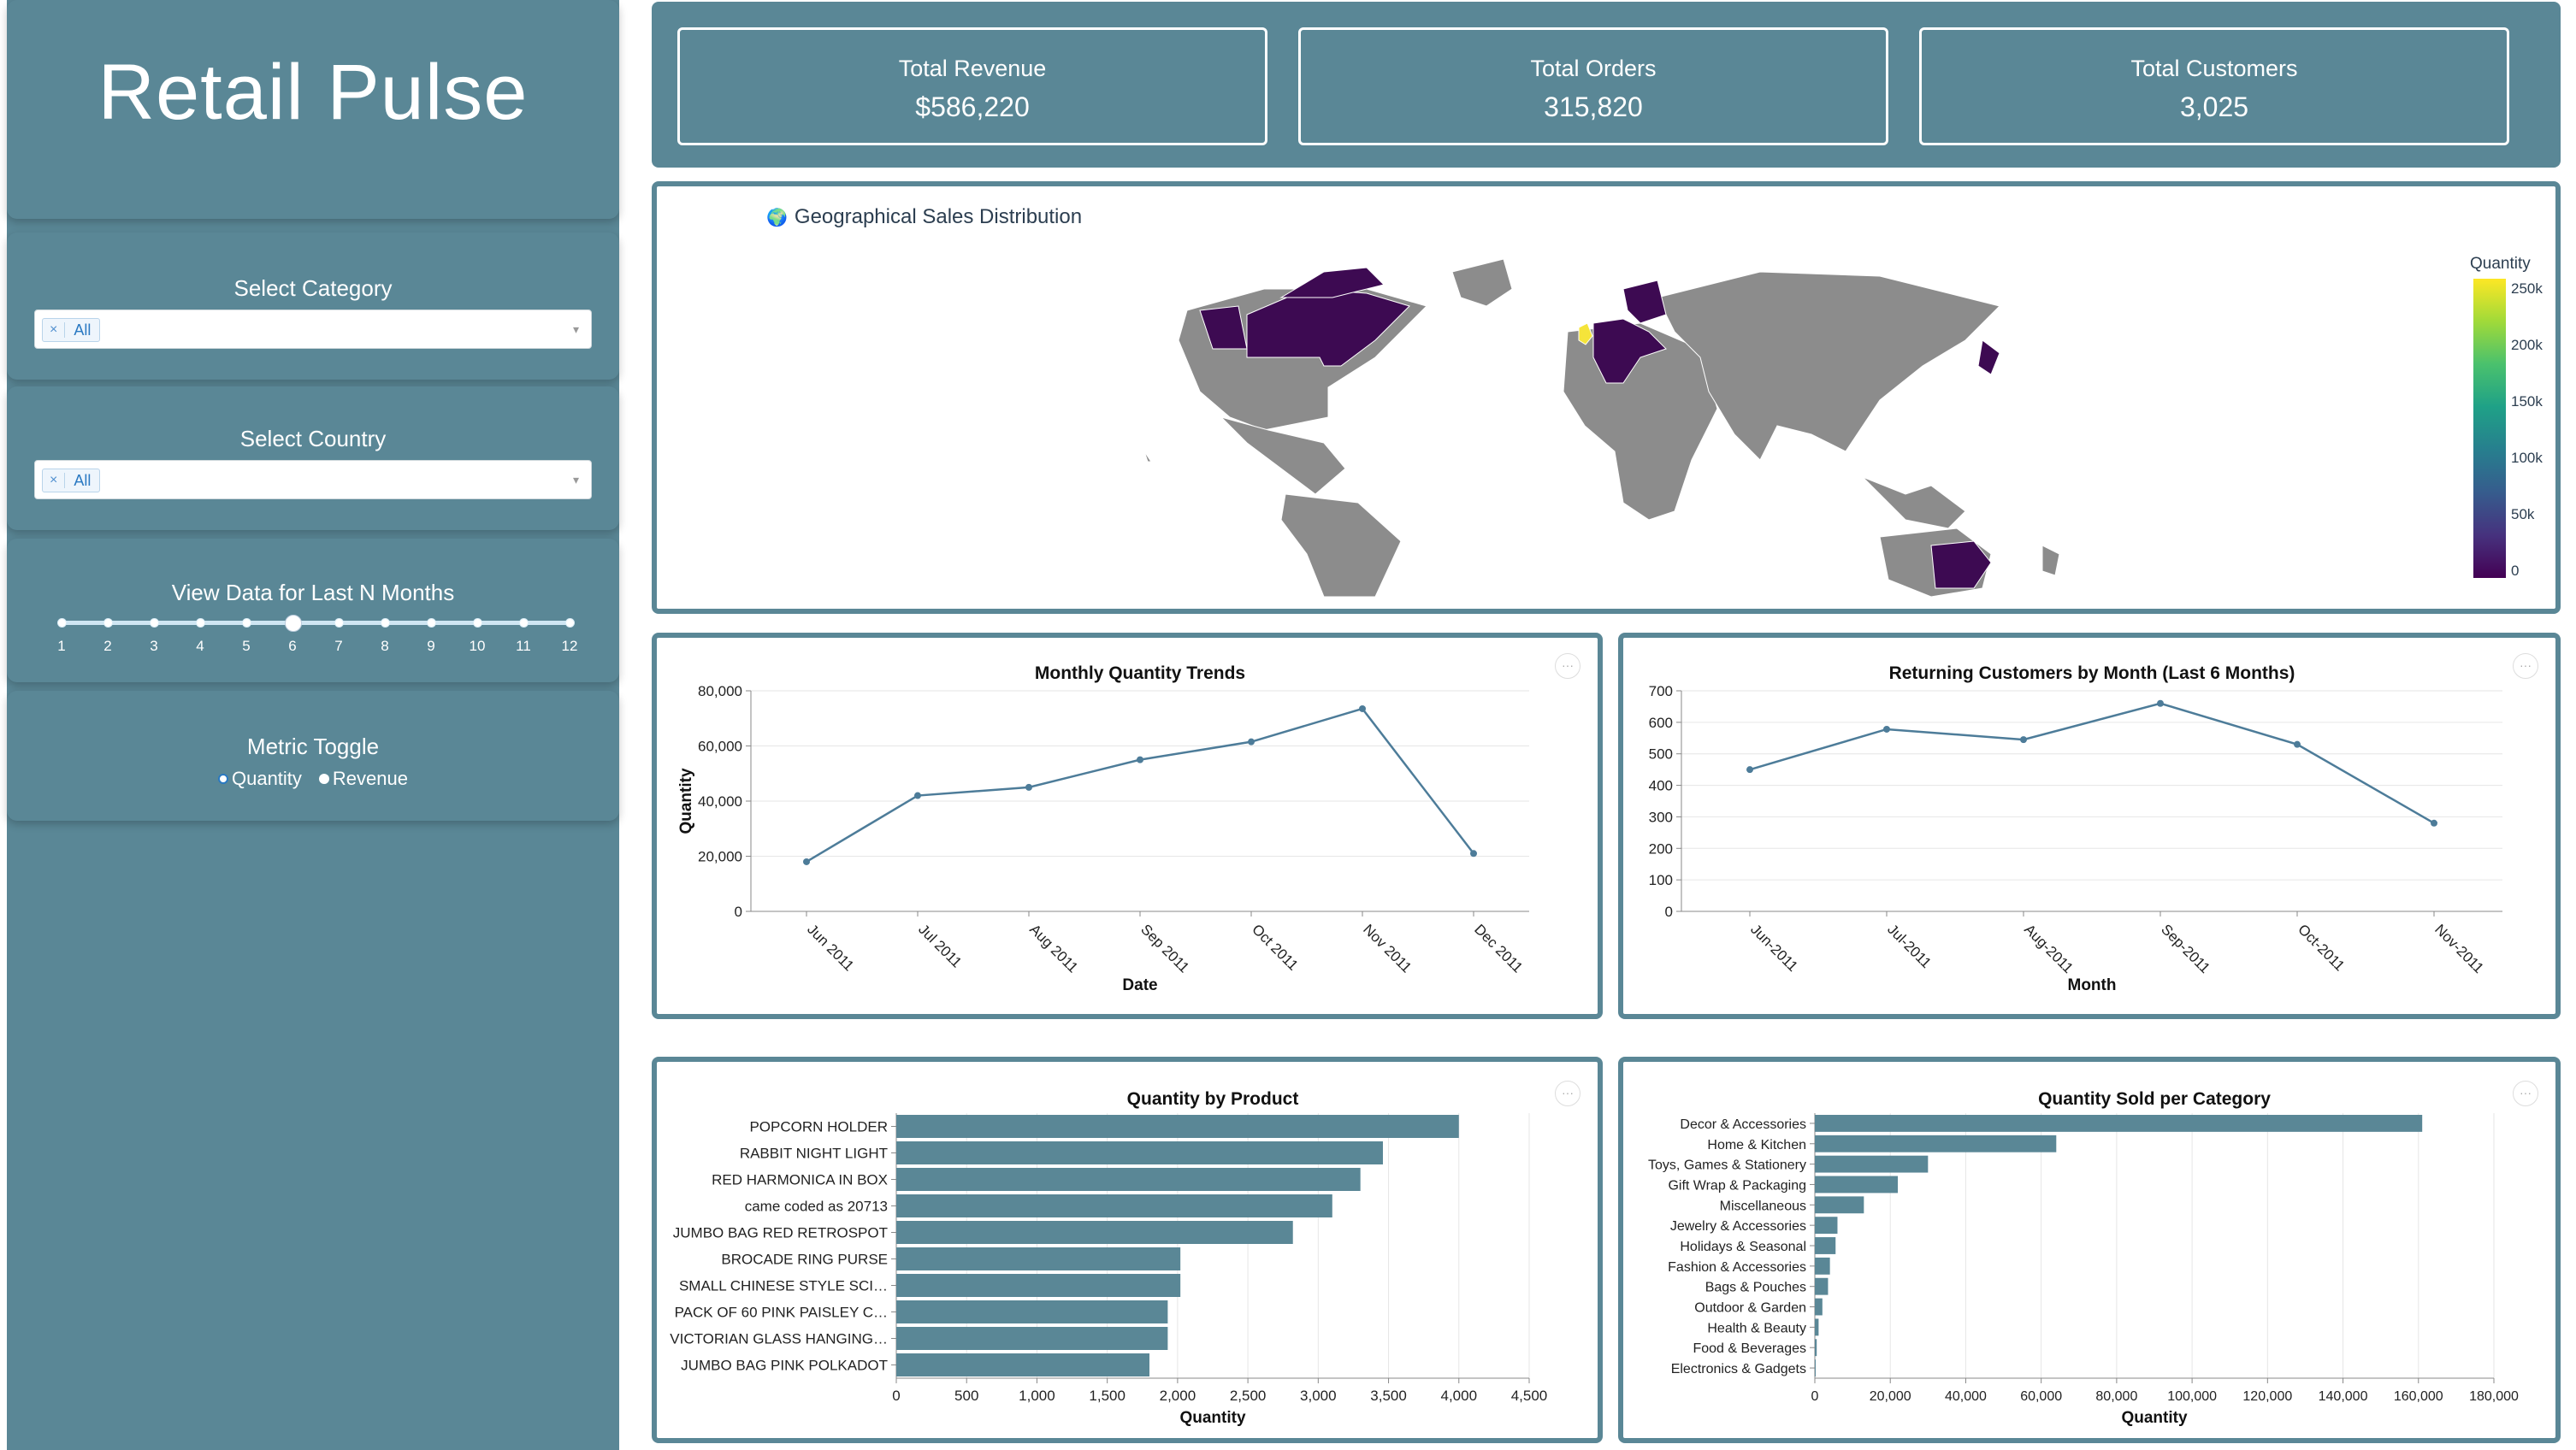 This screenshot has height=1450, width=2576. What do you see at coordinates (2494, 1396) in the screenshot?
I see `x-tick-label: 180,000` at bounding box center [2494, 1396].